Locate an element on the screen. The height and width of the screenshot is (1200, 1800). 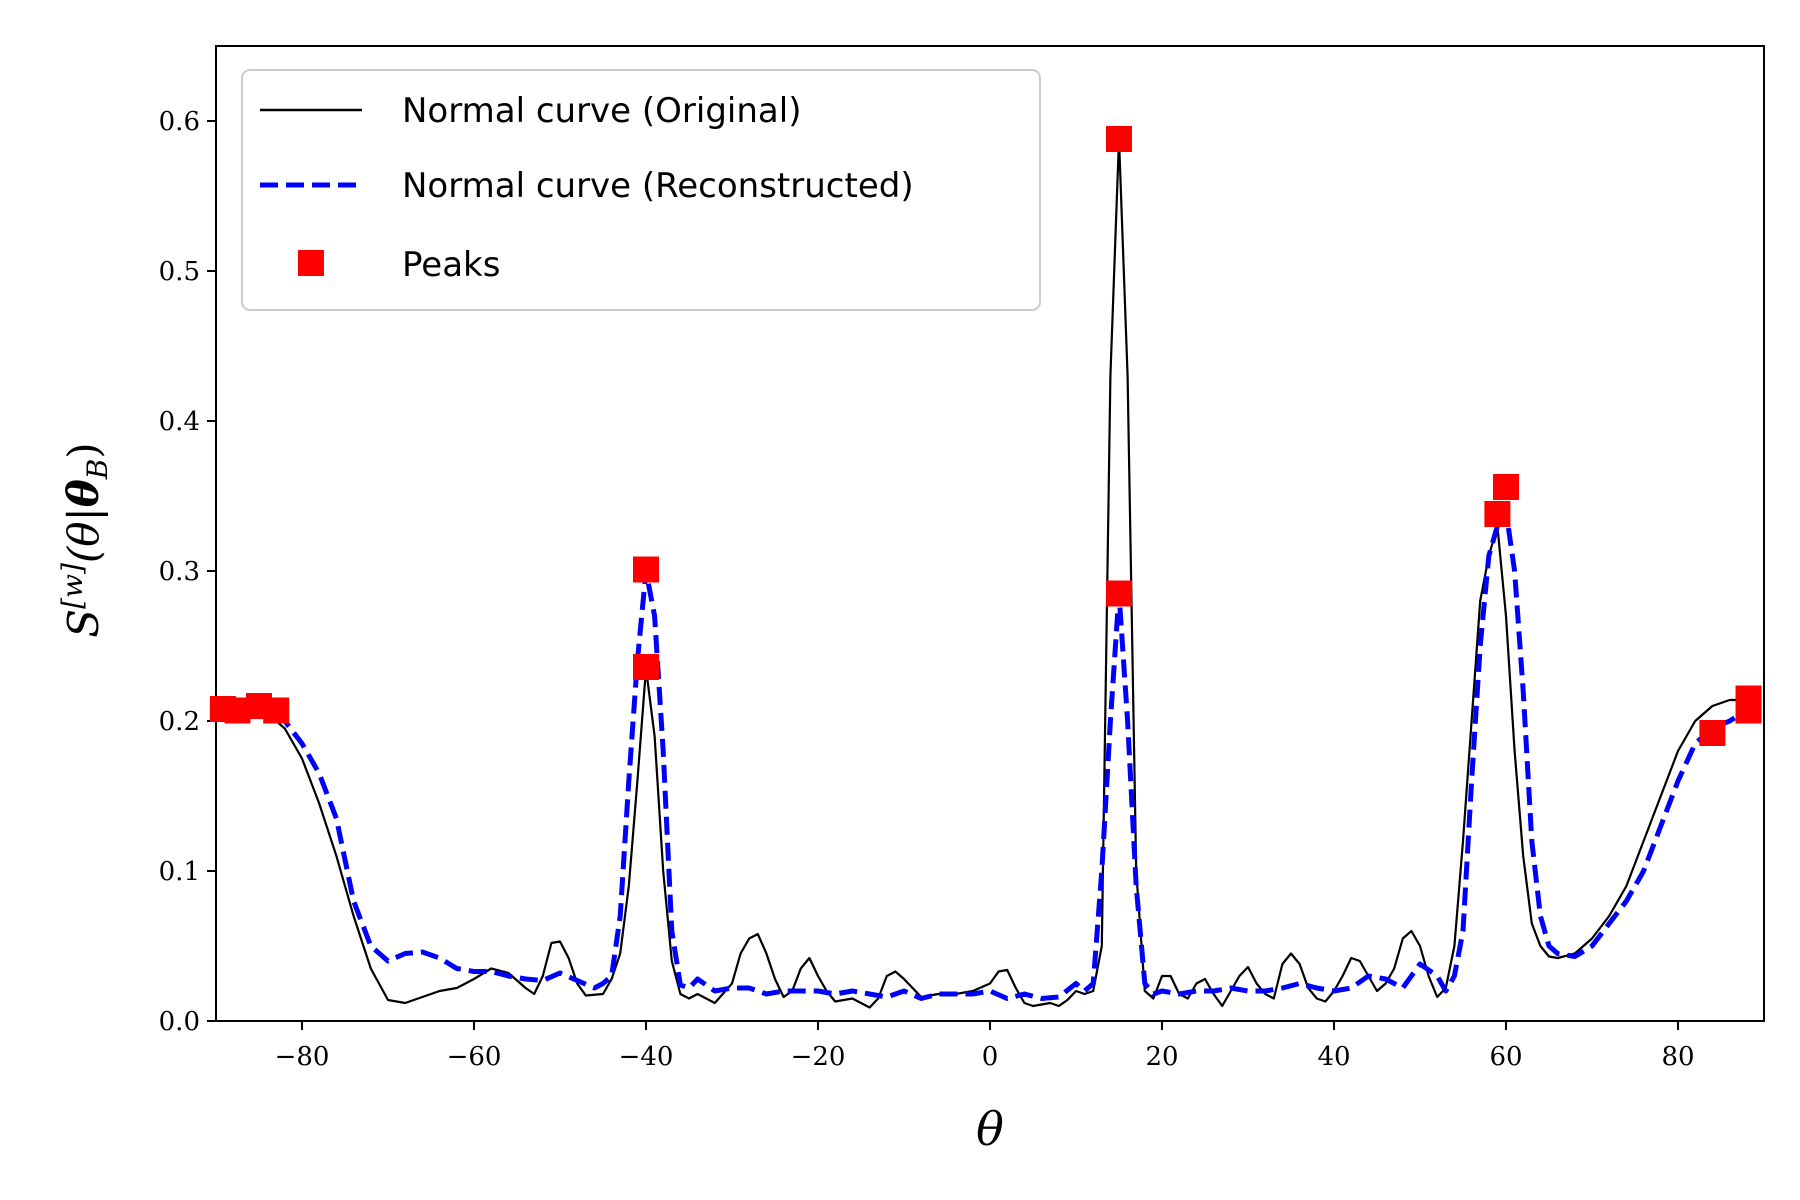
x-tick-label: −40 is located at coordinates (646, 1057).